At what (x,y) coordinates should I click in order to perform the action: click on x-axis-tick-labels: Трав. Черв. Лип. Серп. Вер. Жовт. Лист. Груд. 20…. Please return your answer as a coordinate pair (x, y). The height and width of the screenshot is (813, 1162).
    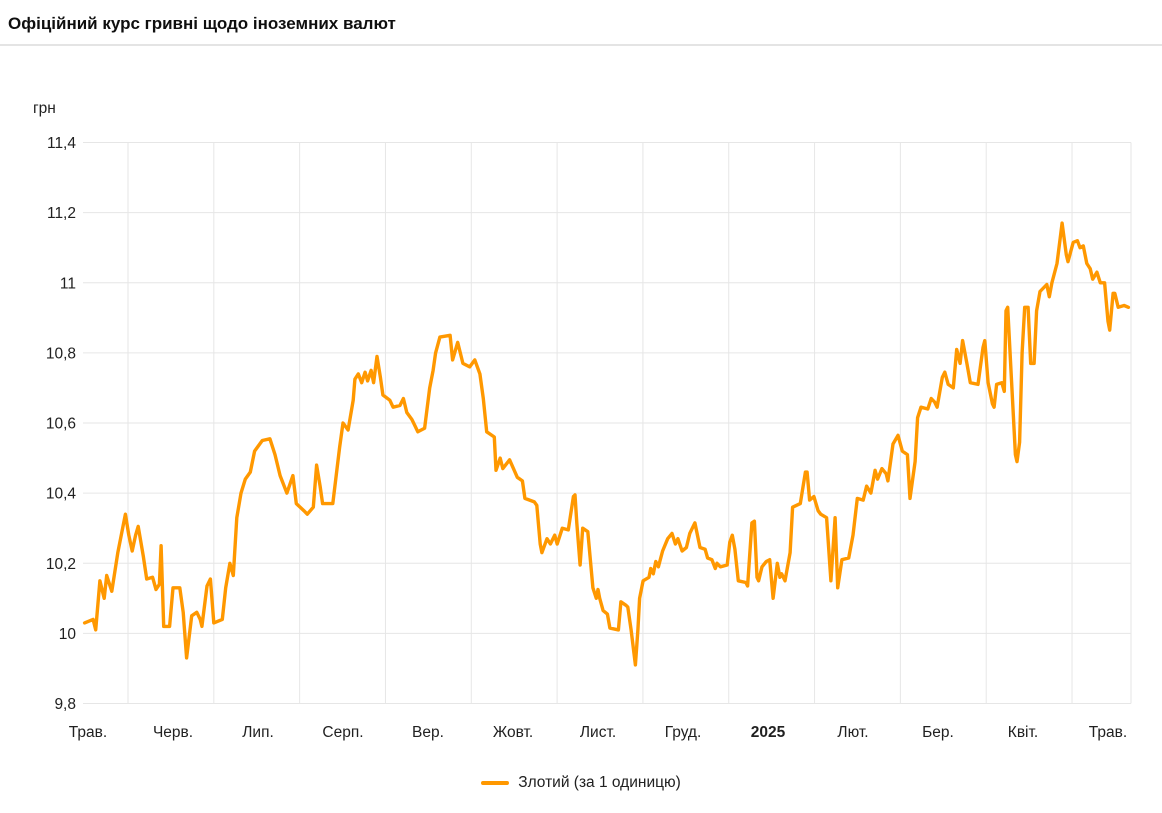
    Looking at the image, I should click on (598, 732).